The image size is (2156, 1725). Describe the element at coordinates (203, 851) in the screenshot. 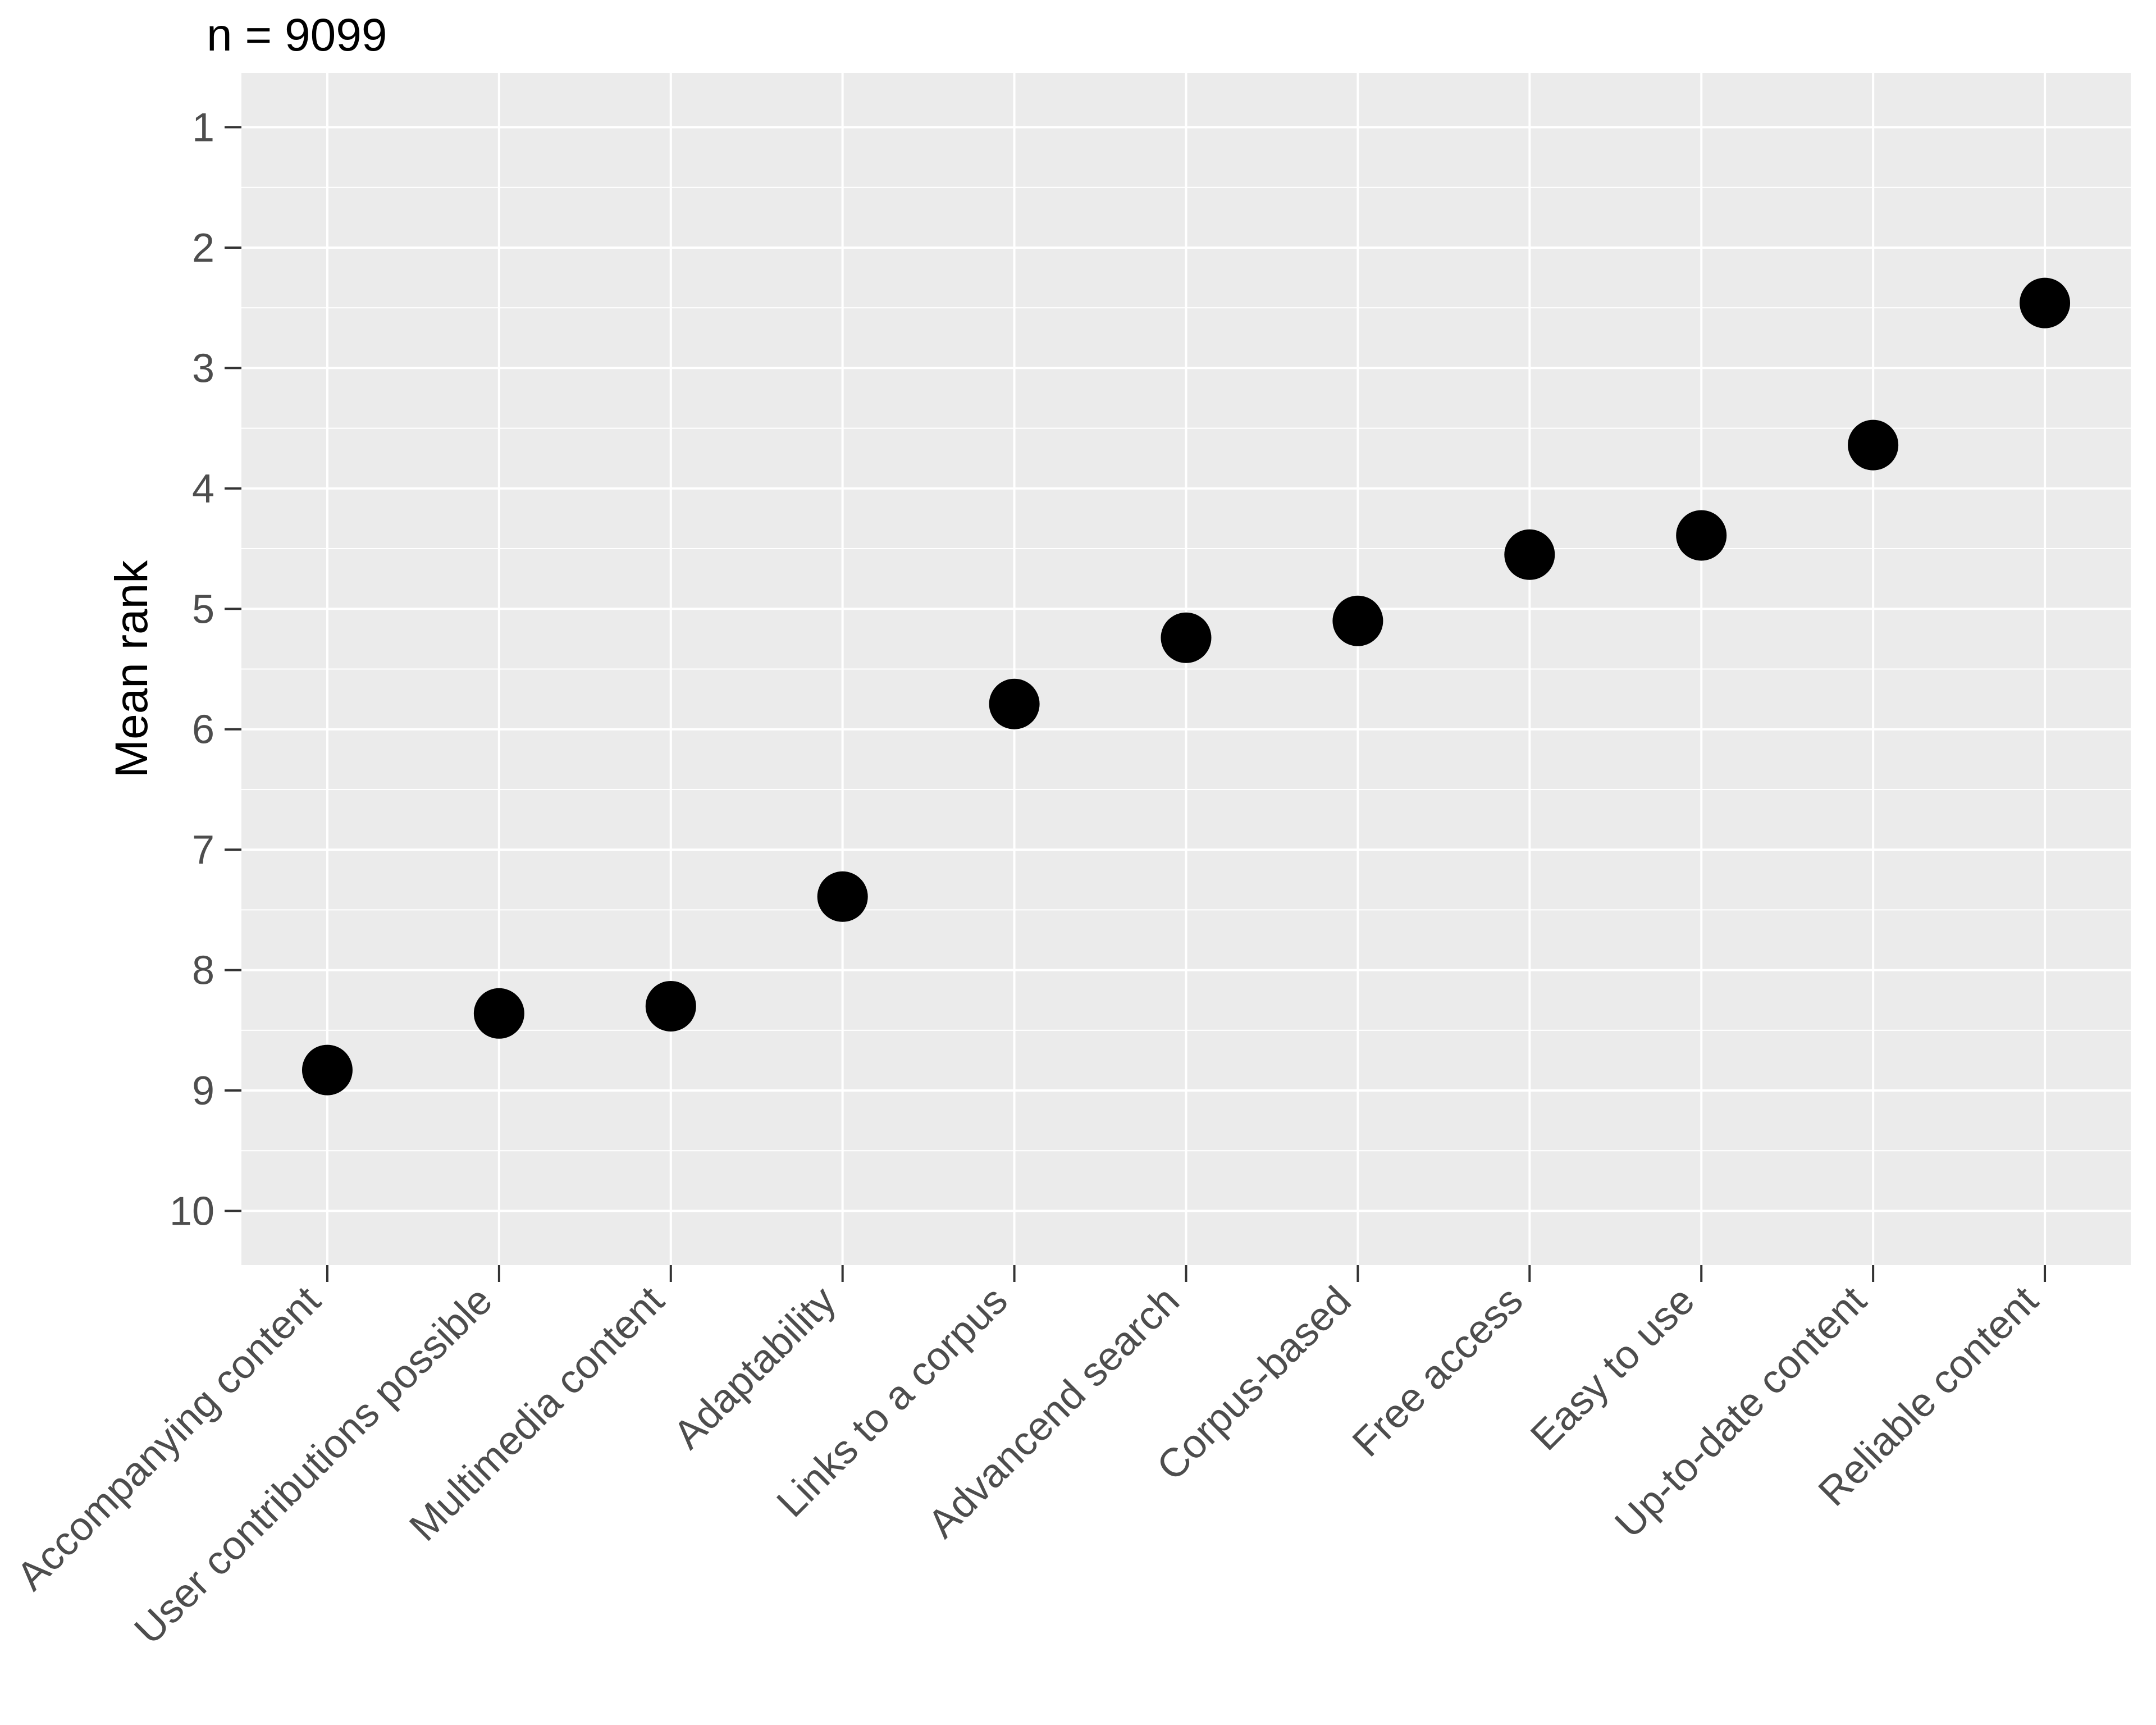

I see `y-tick-label: 7` at that location.